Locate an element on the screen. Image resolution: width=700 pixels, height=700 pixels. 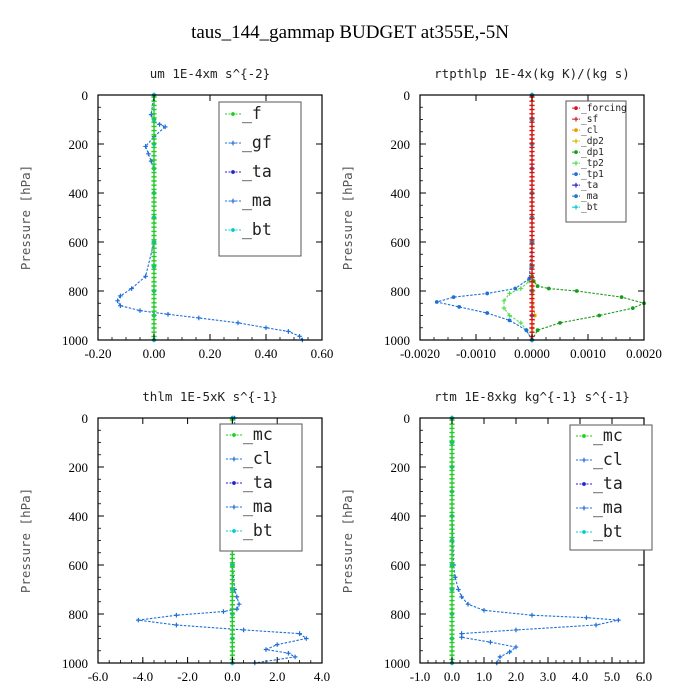
x-tick-label: 0.0020 is located at coordinates (644, 353).